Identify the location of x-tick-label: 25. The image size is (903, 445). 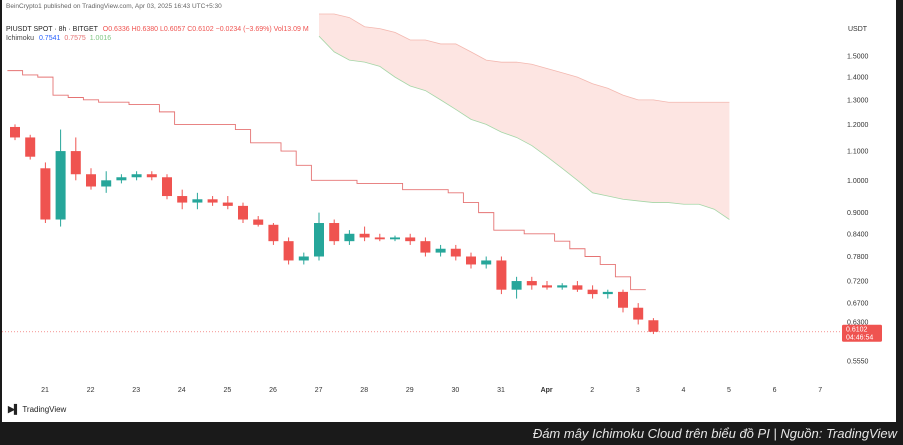
(228, 390).